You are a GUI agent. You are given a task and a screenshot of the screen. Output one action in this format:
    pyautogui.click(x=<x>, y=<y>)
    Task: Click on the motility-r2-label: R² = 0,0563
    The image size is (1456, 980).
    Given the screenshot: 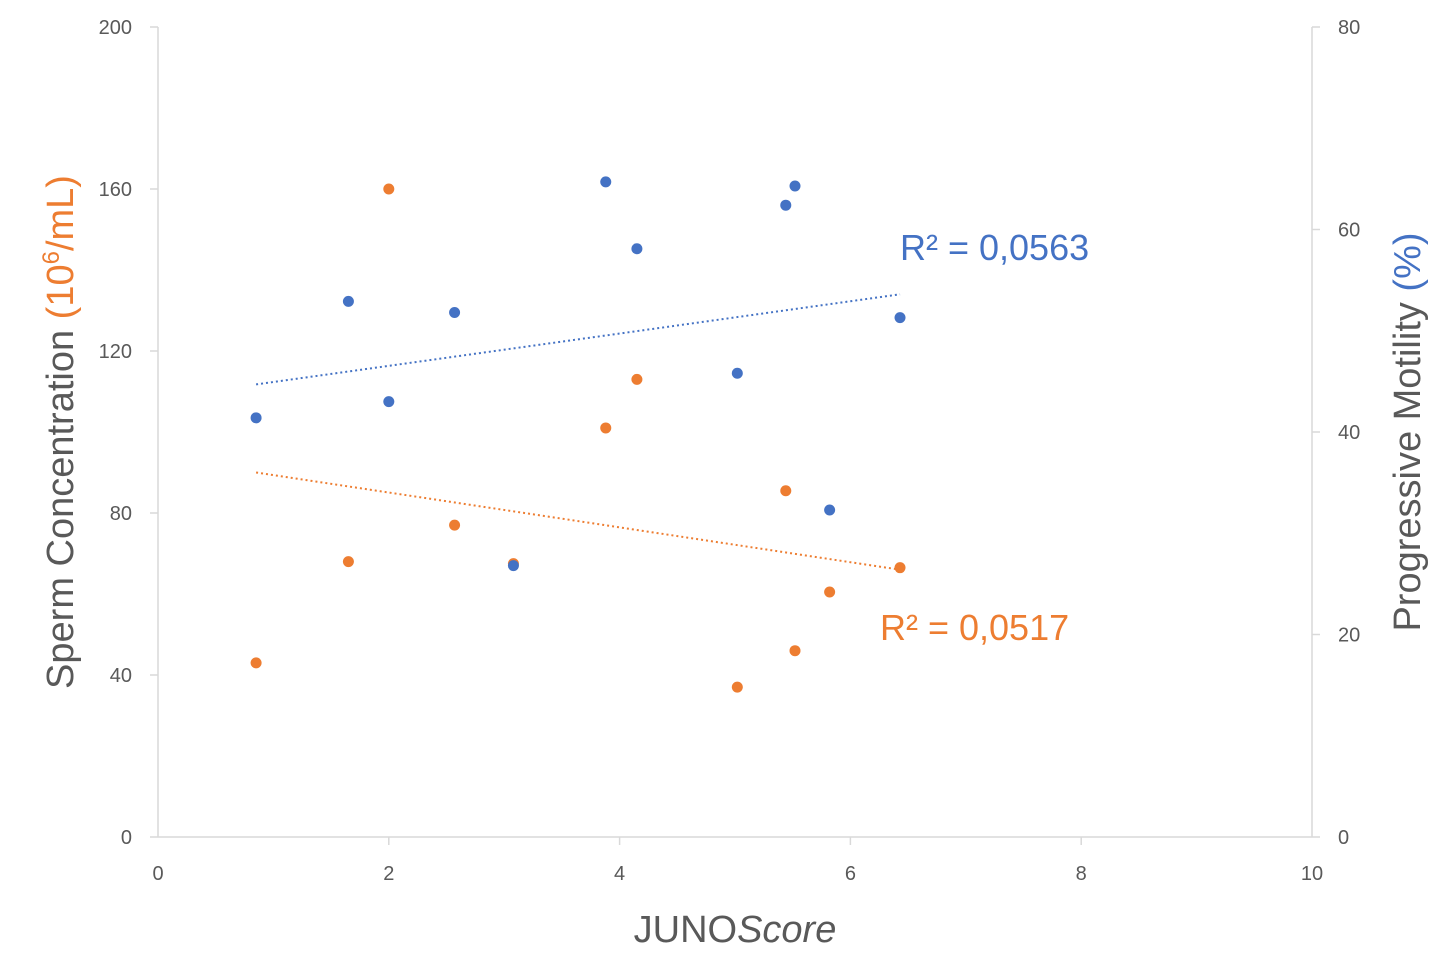 What is the action you would take?
    pyautogui.click(x=994, y=247)
    